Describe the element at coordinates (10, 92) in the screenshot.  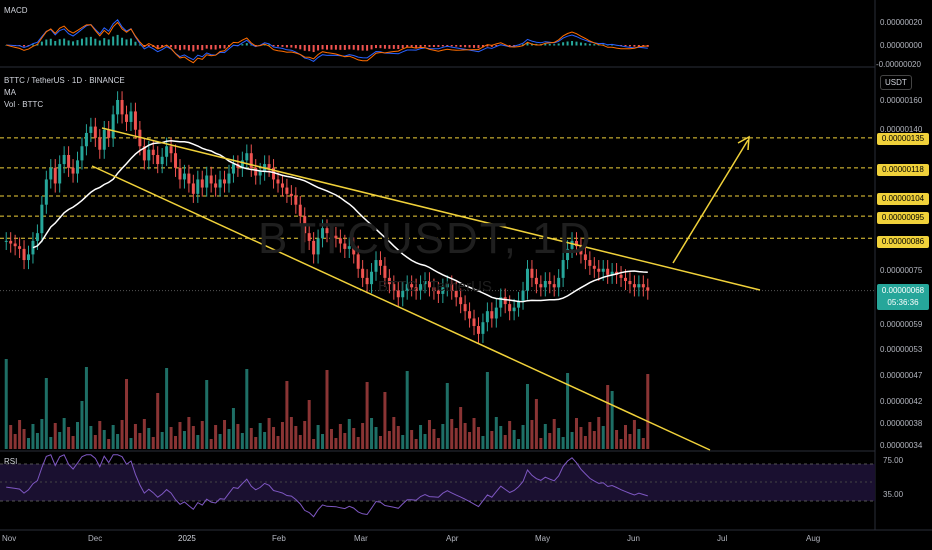
I see `indicator-ma: MA` at that location.